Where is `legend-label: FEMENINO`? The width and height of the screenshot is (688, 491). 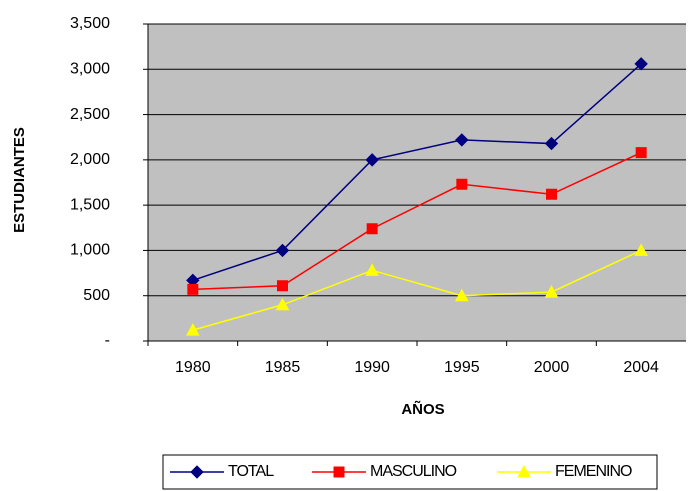
legend-label: FEMENINO is located at coordinates (593, 471).